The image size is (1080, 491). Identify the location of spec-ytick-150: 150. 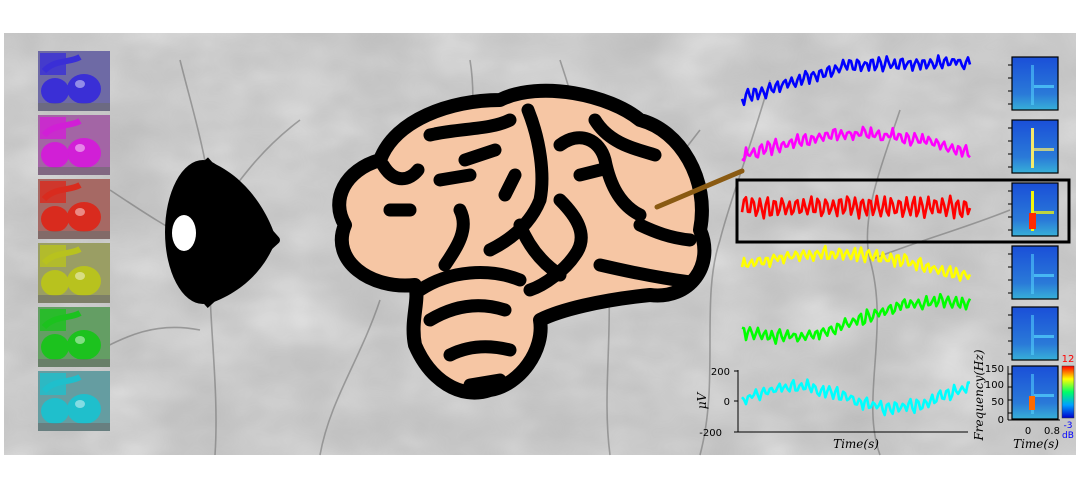
(994, 369).